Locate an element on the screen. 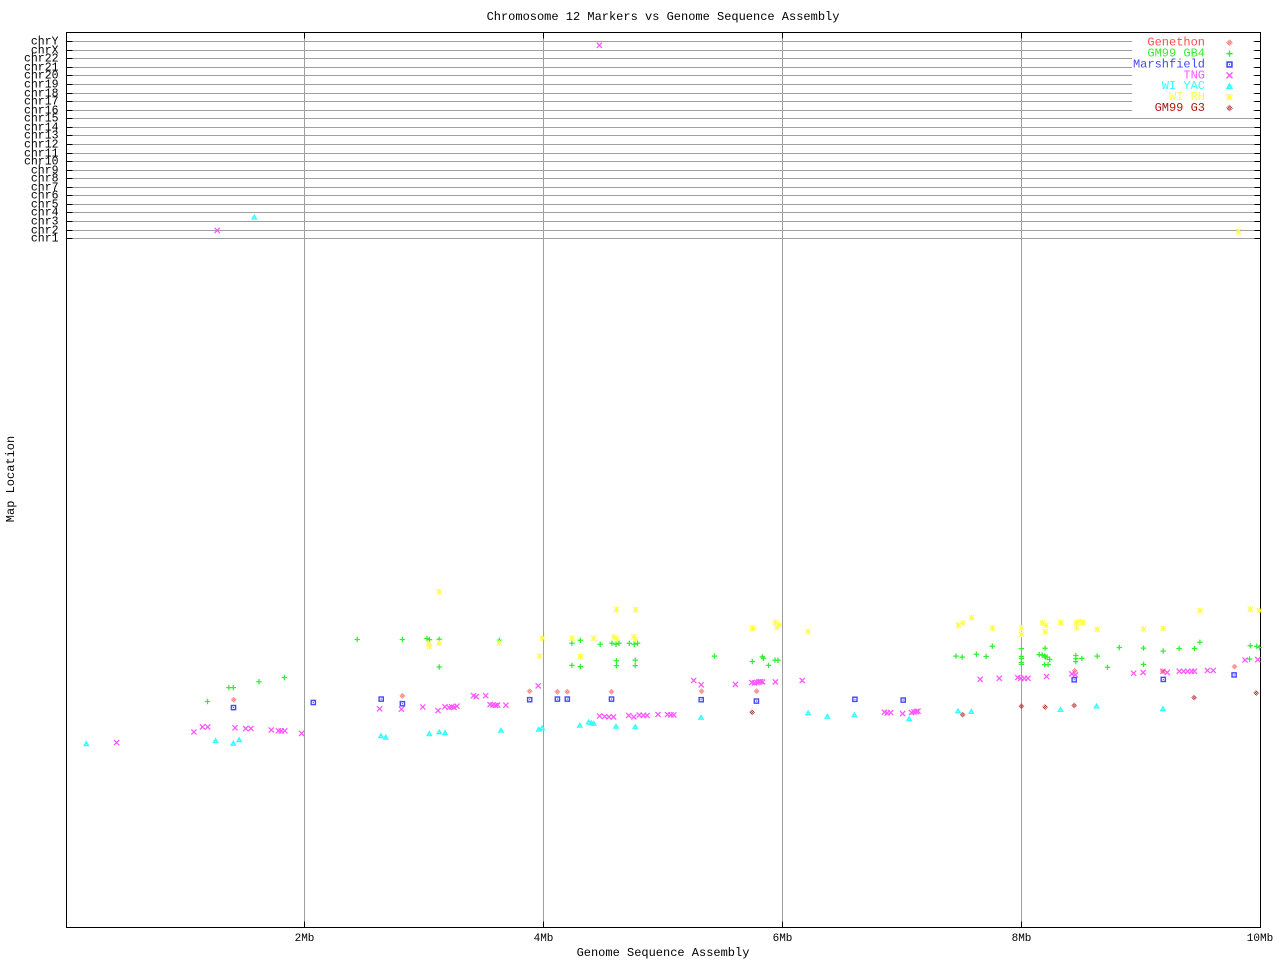 This screenshot has height=960, width=1280. svg-text: chr7 is located at coordinates (45, 188).